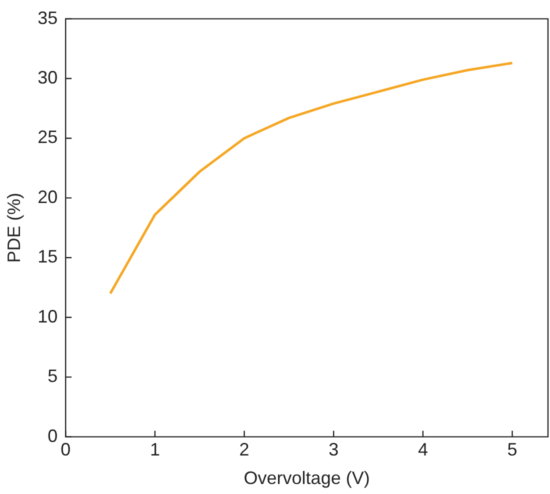 The image size is (550, 494). I want to click on x-tick-label: 1, so click(155, 450).